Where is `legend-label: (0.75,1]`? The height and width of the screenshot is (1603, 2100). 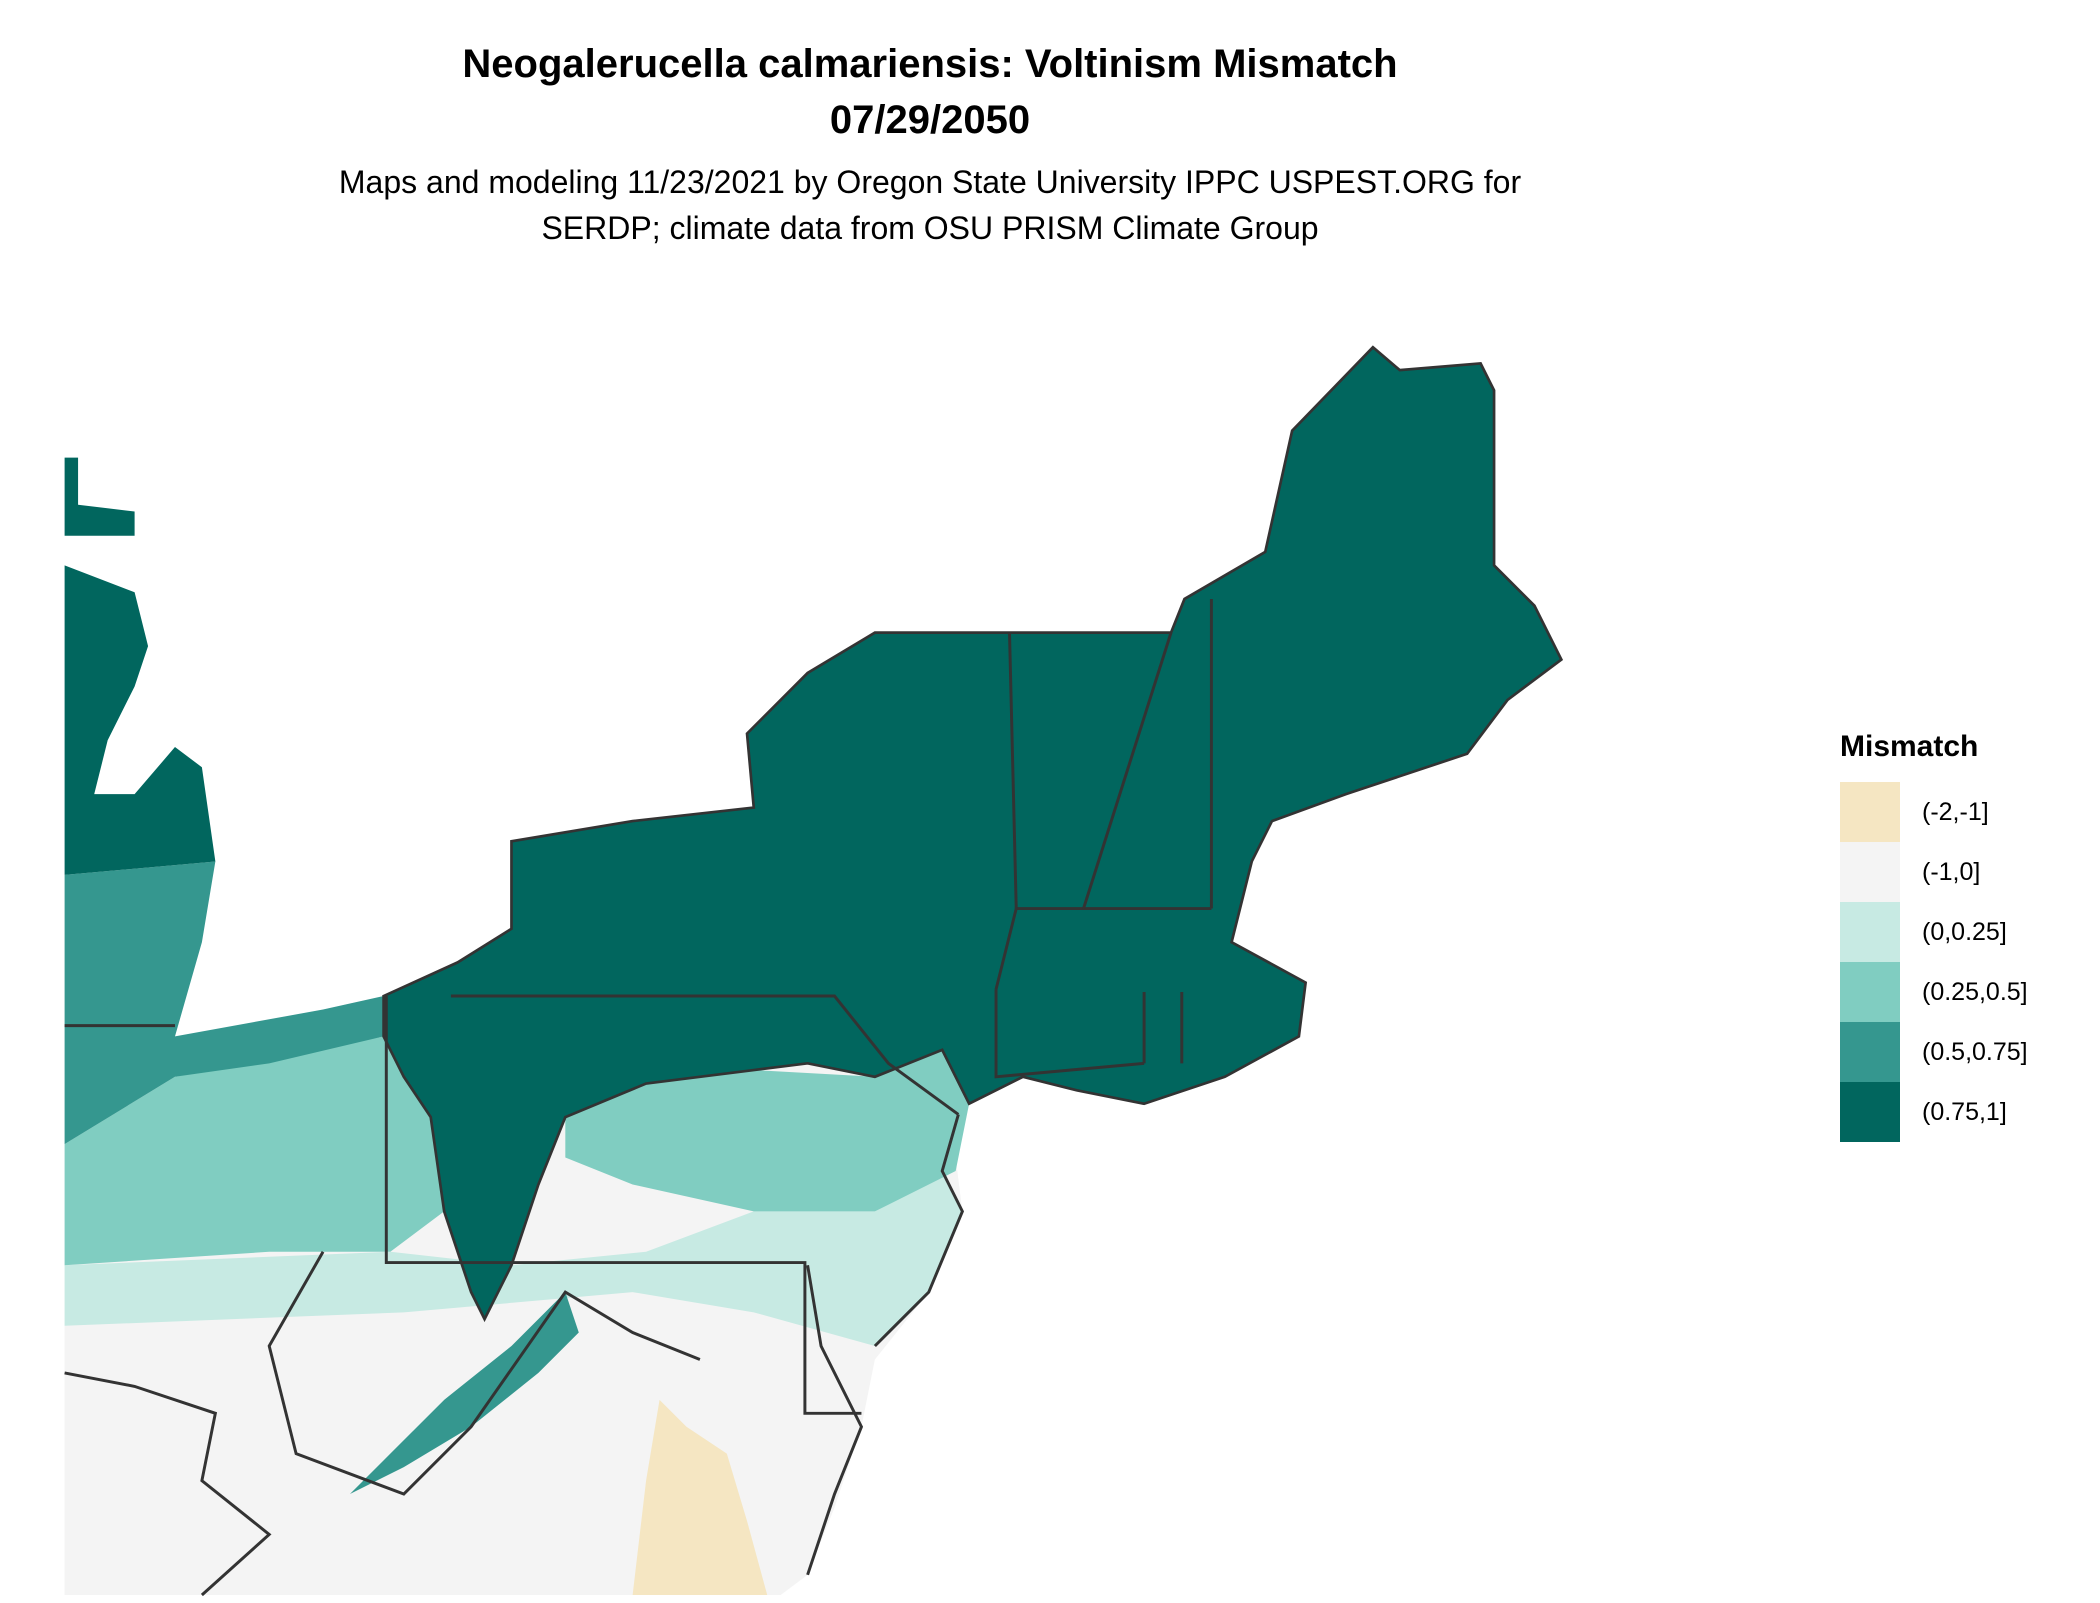 legend-label: (0.75,1] is located at coordinates (1964, 1111).